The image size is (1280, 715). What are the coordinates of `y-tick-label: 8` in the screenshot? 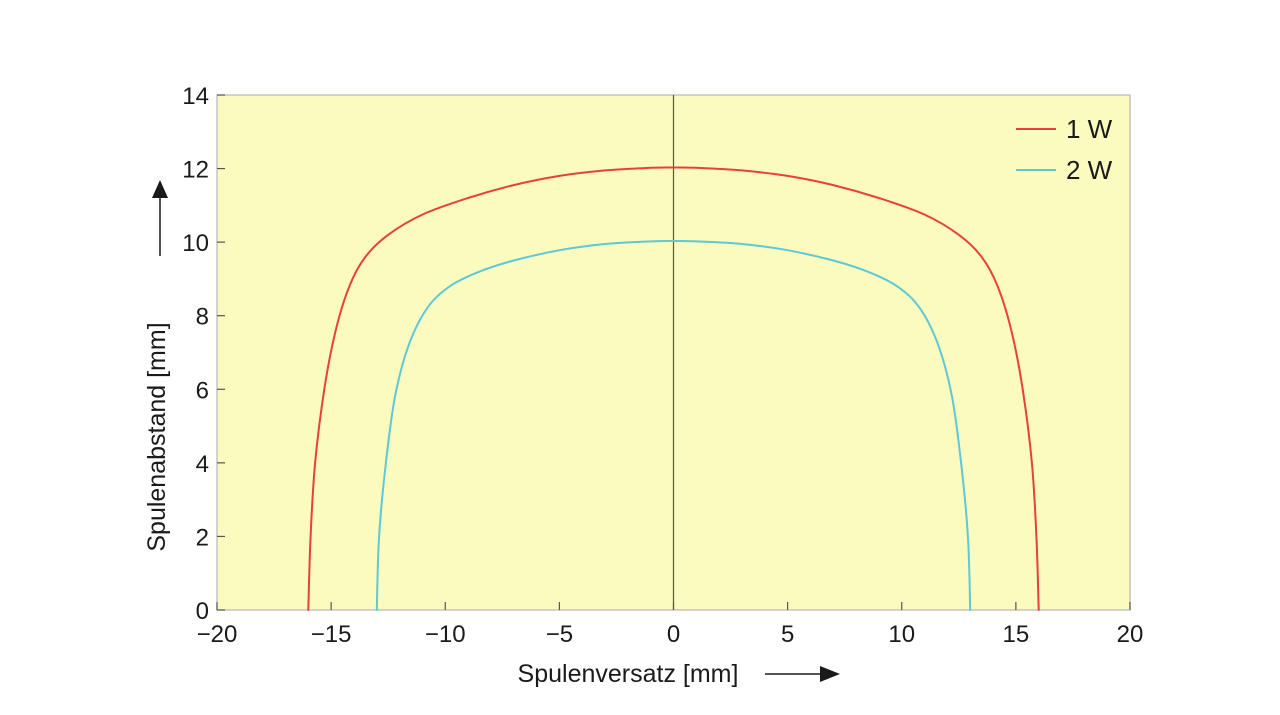 It's located at (202, 317).